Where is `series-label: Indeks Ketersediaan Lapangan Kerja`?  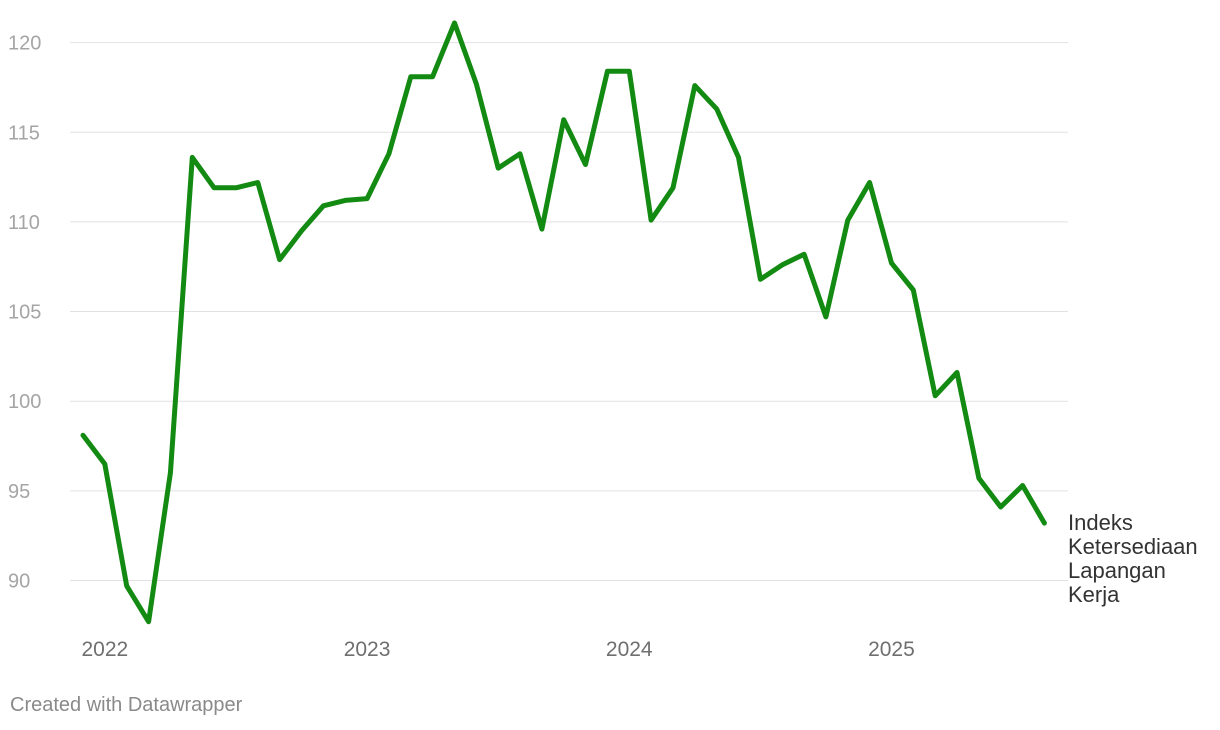
series-label: Indeks Ketersediaan Lapangan Kerja is located at coordinates (1133, 558).